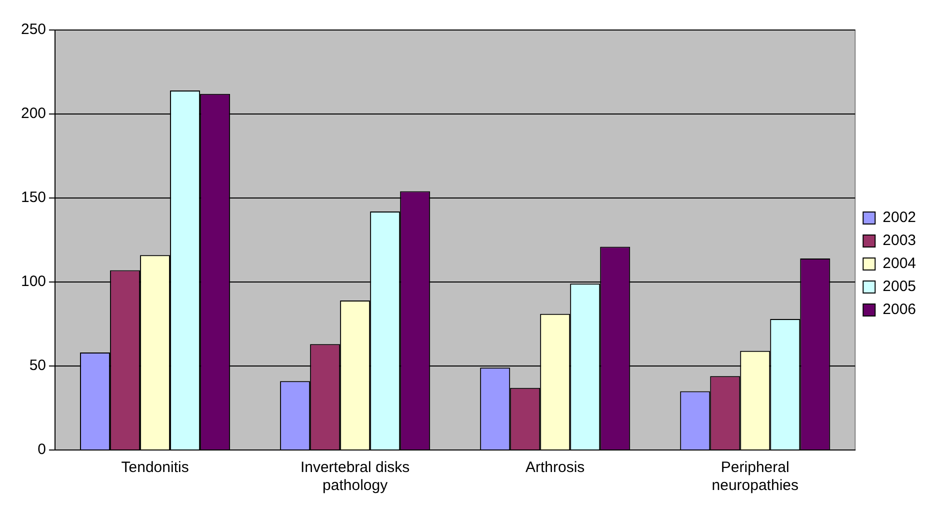 Image resolution: width=934 pixels, height=510 pixels. Describe the element at coordinates (33, 29) in the screenshot. I see `y-tick-label: 250` at that location.